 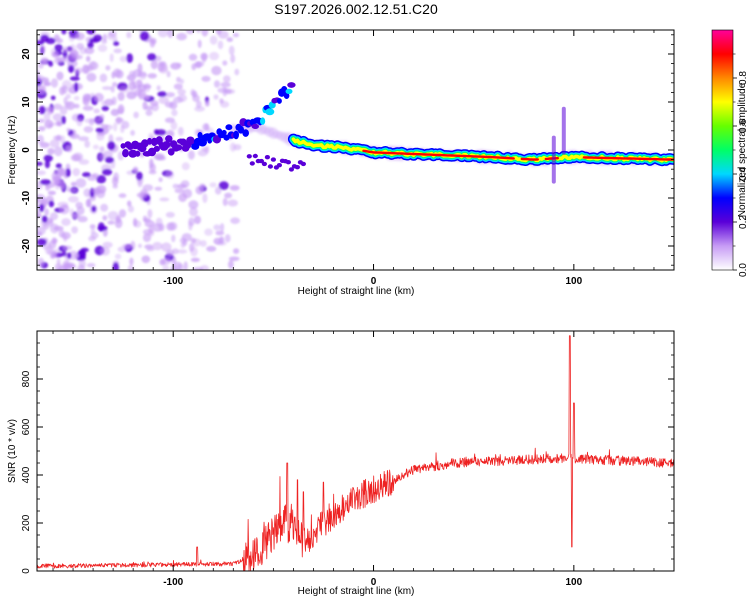 I want to click on colorbar-ticks, so click(x=735, y=162).